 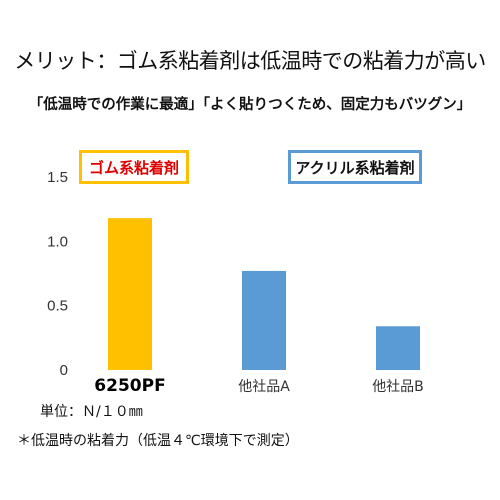 I want to click on y-tick-label: 1.5, so click(x=57, y=177).